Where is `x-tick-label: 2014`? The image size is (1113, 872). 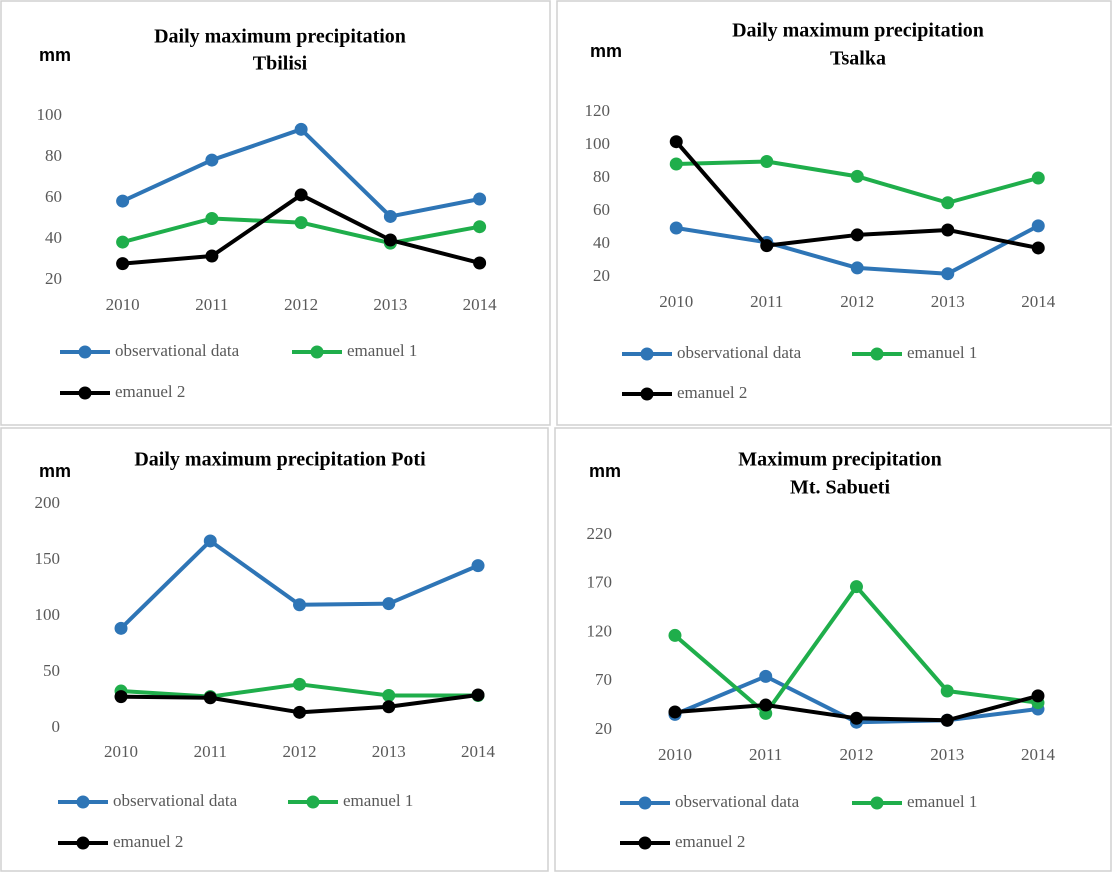
x-tick-label: 2014 is located at coordinates (1038, 301).